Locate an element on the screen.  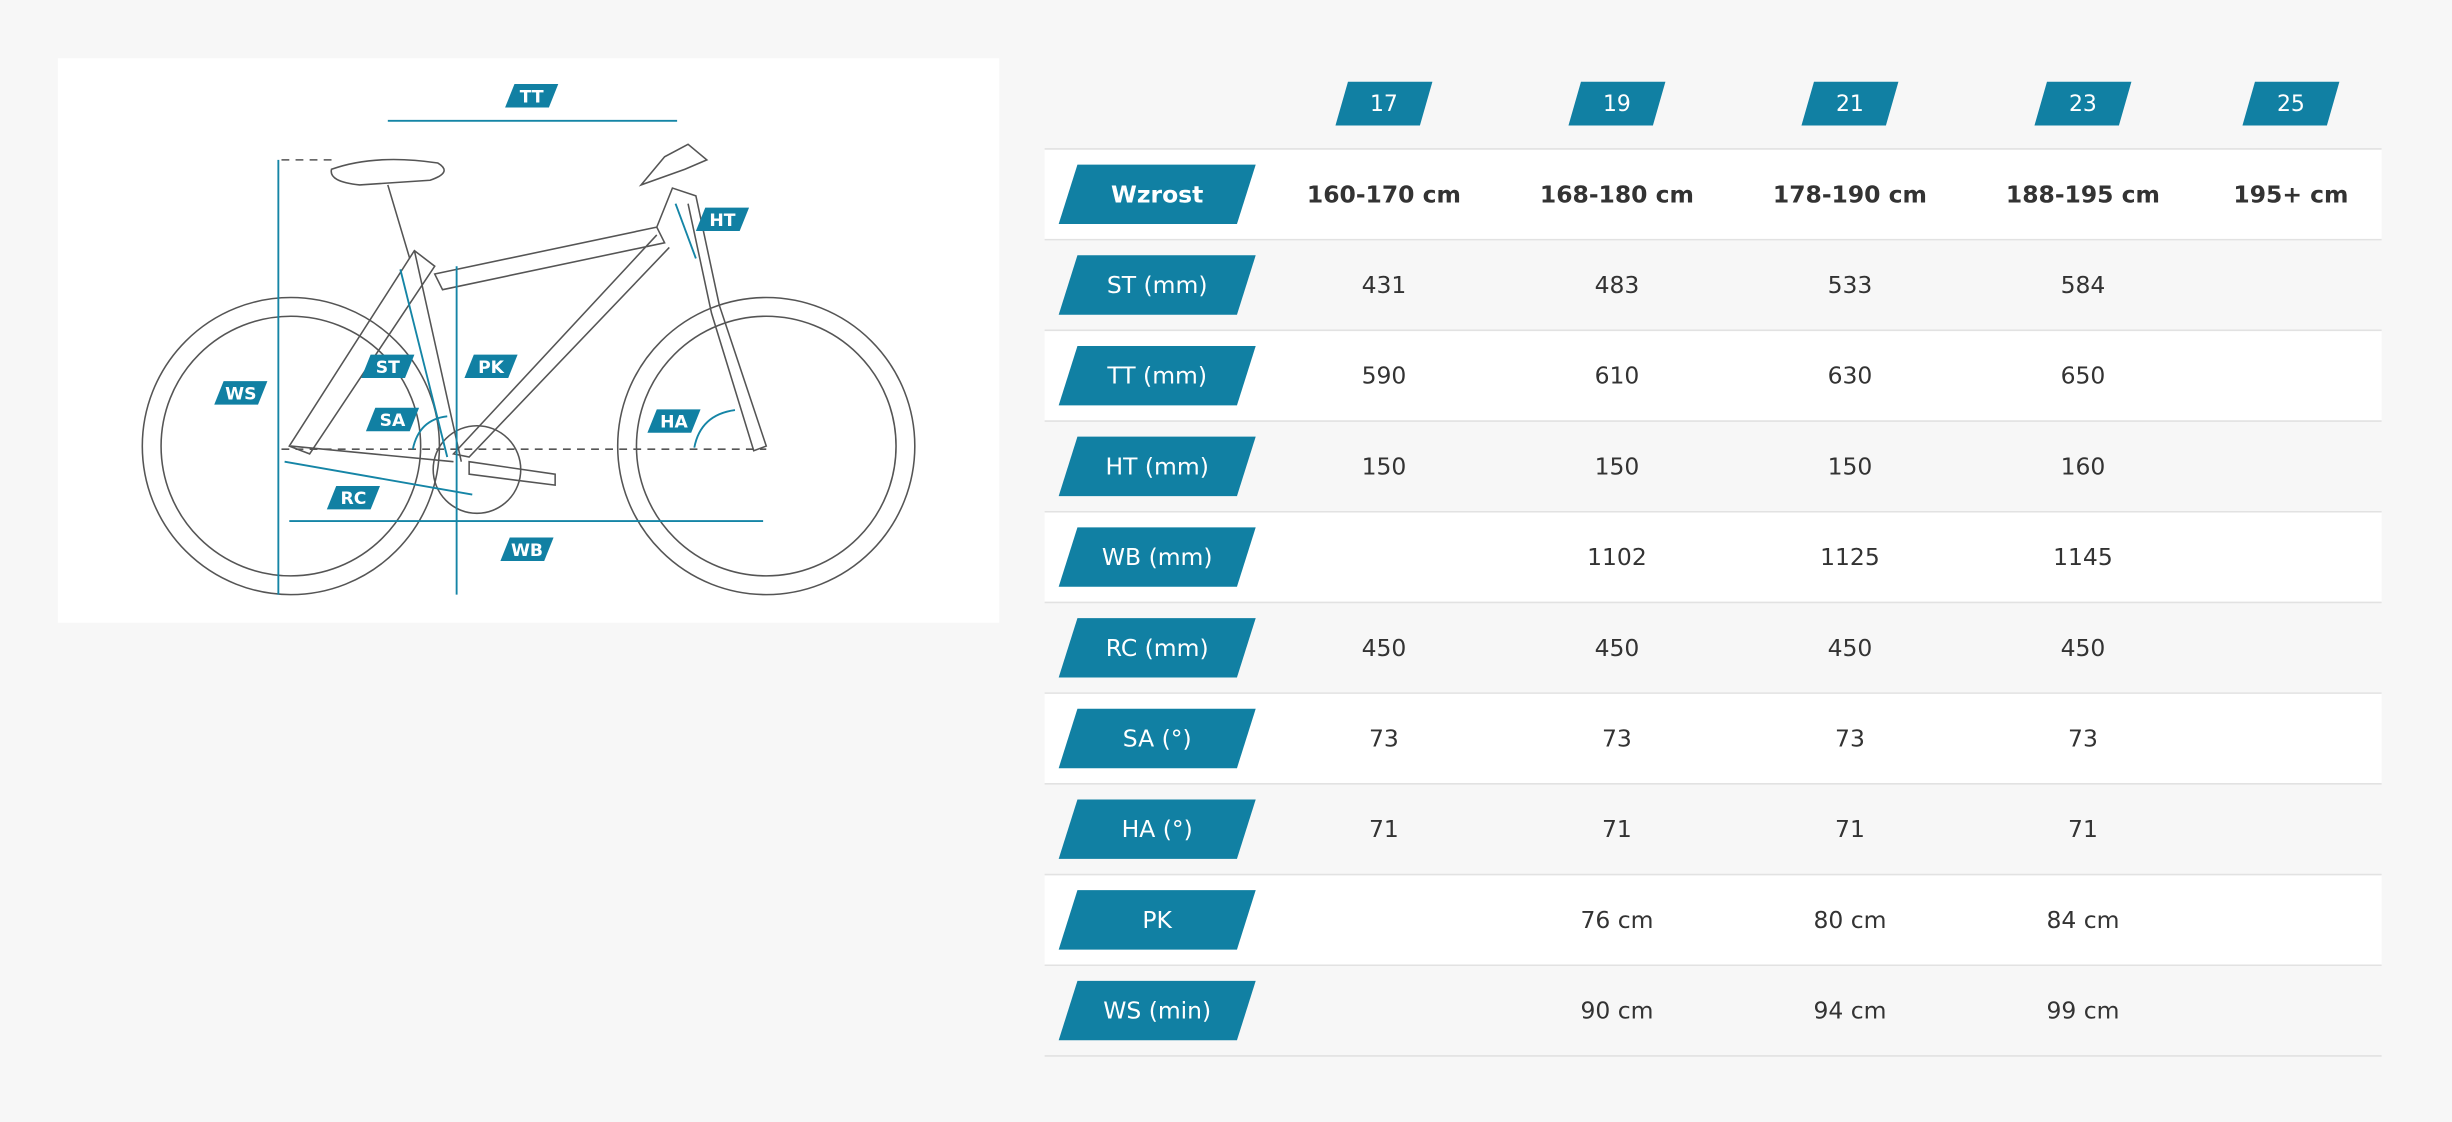
size-header: 17 is located at coordinates (1384, 104).